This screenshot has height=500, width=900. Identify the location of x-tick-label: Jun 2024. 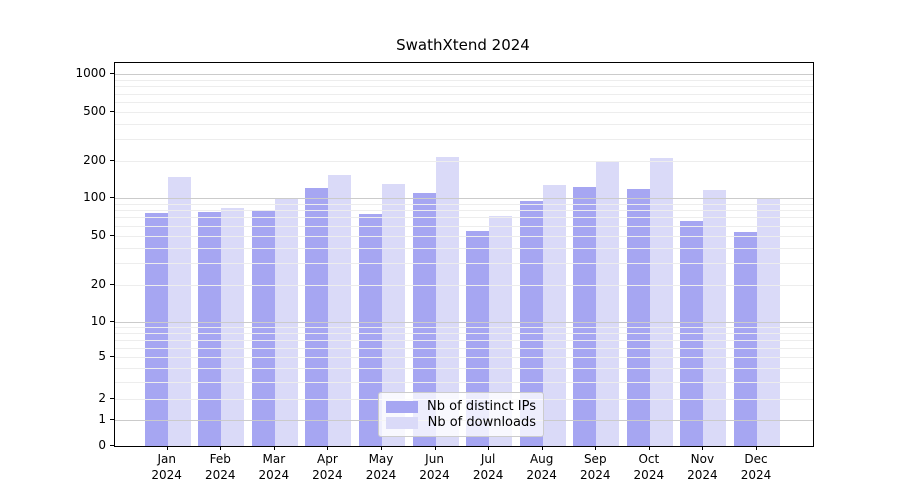
(434, 467).